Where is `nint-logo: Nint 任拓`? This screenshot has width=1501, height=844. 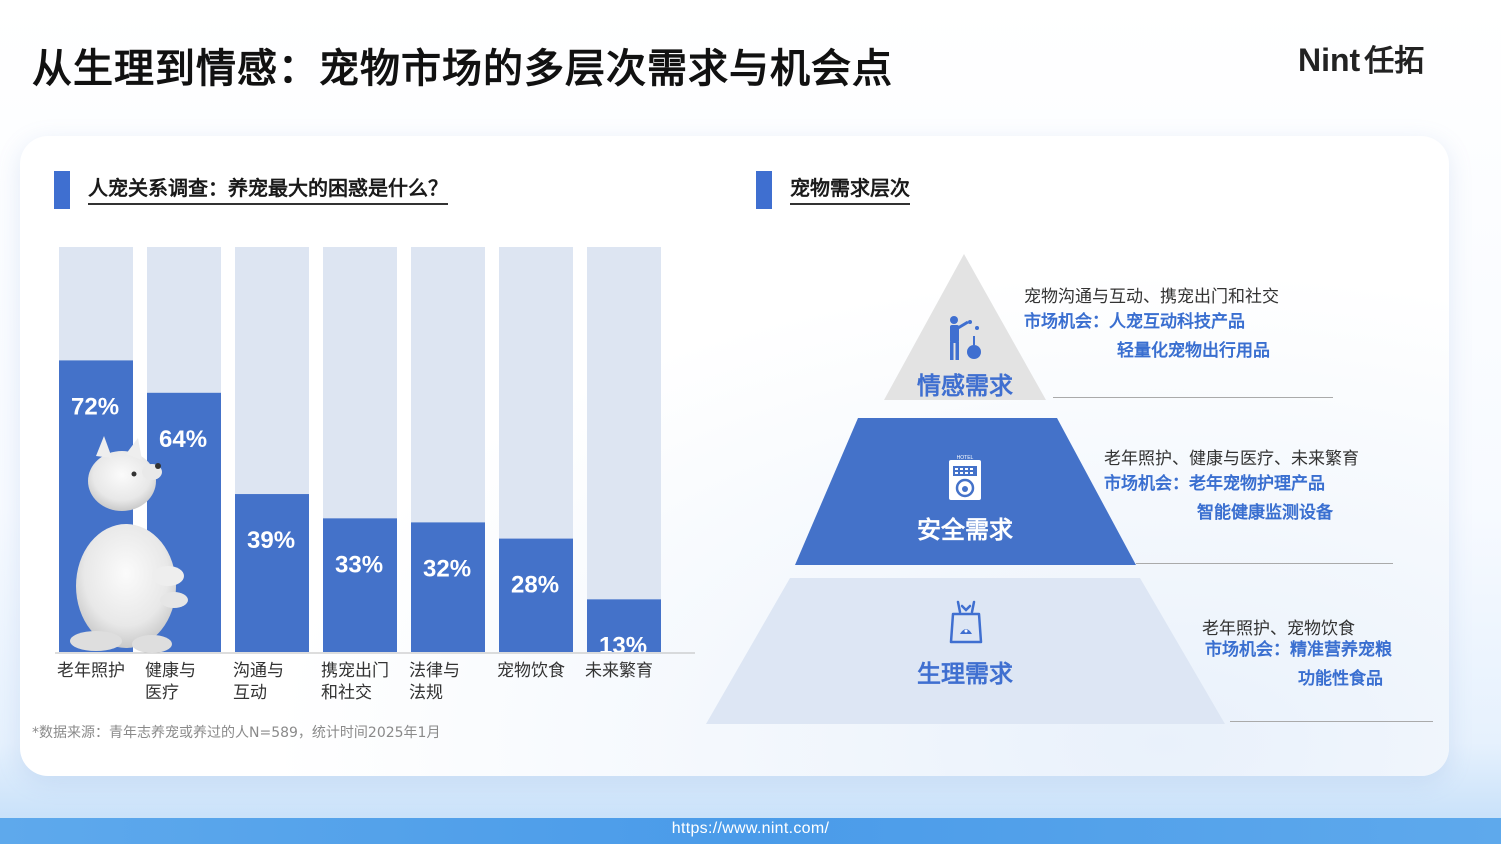 nint-logo: Nint 任拓 is located at coordinates (1361, 57).